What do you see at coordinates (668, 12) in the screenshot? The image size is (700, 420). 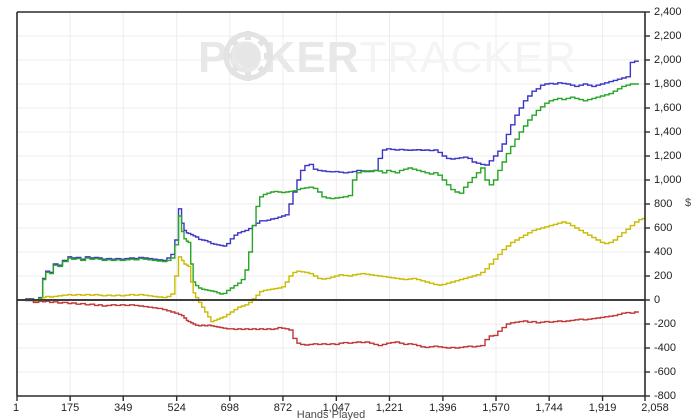 I see `y-tick-label: 2,400` at bounding box center [668, 12].